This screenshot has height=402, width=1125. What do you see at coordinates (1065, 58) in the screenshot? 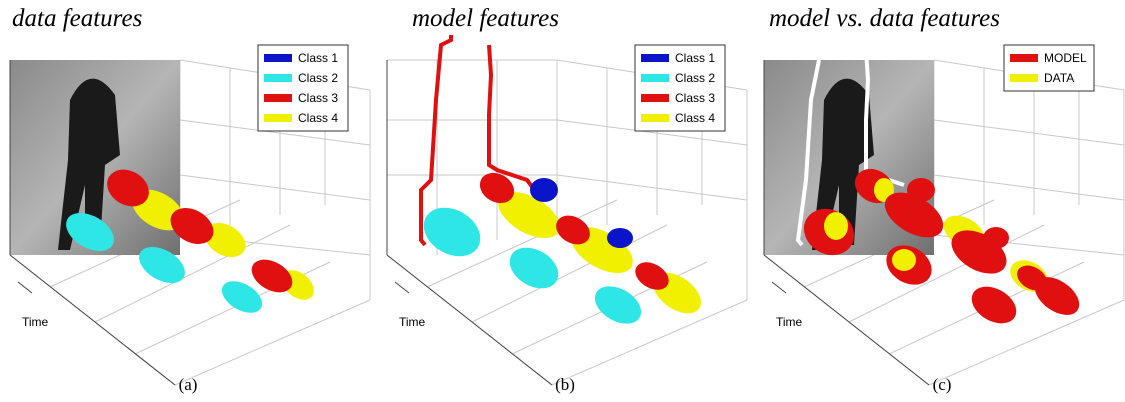
I see `legend-label: MODEL` at bounding box center [1065, 58].